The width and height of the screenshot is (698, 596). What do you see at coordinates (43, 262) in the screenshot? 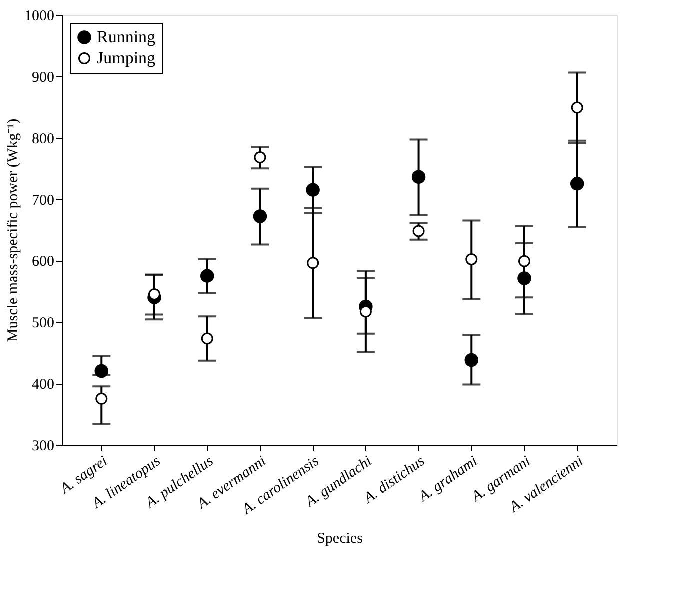
I see `y-tick-label: 600` at bounding box center [43, 262].